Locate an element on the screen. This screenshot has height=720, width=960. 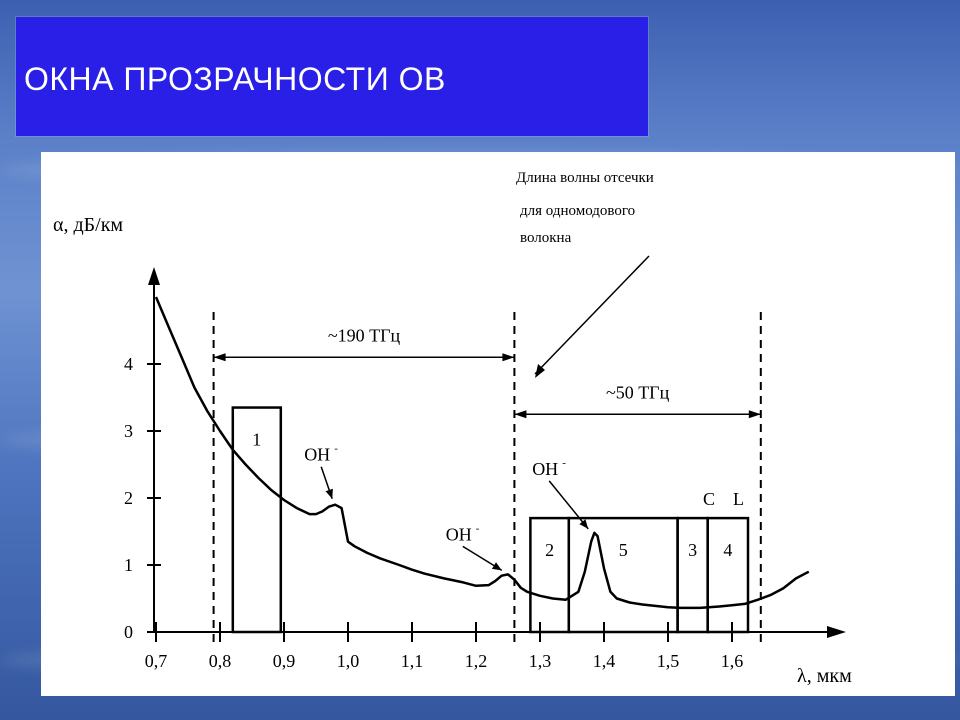
x-tick-label: 1,3 is located at coordinates (540, 661).